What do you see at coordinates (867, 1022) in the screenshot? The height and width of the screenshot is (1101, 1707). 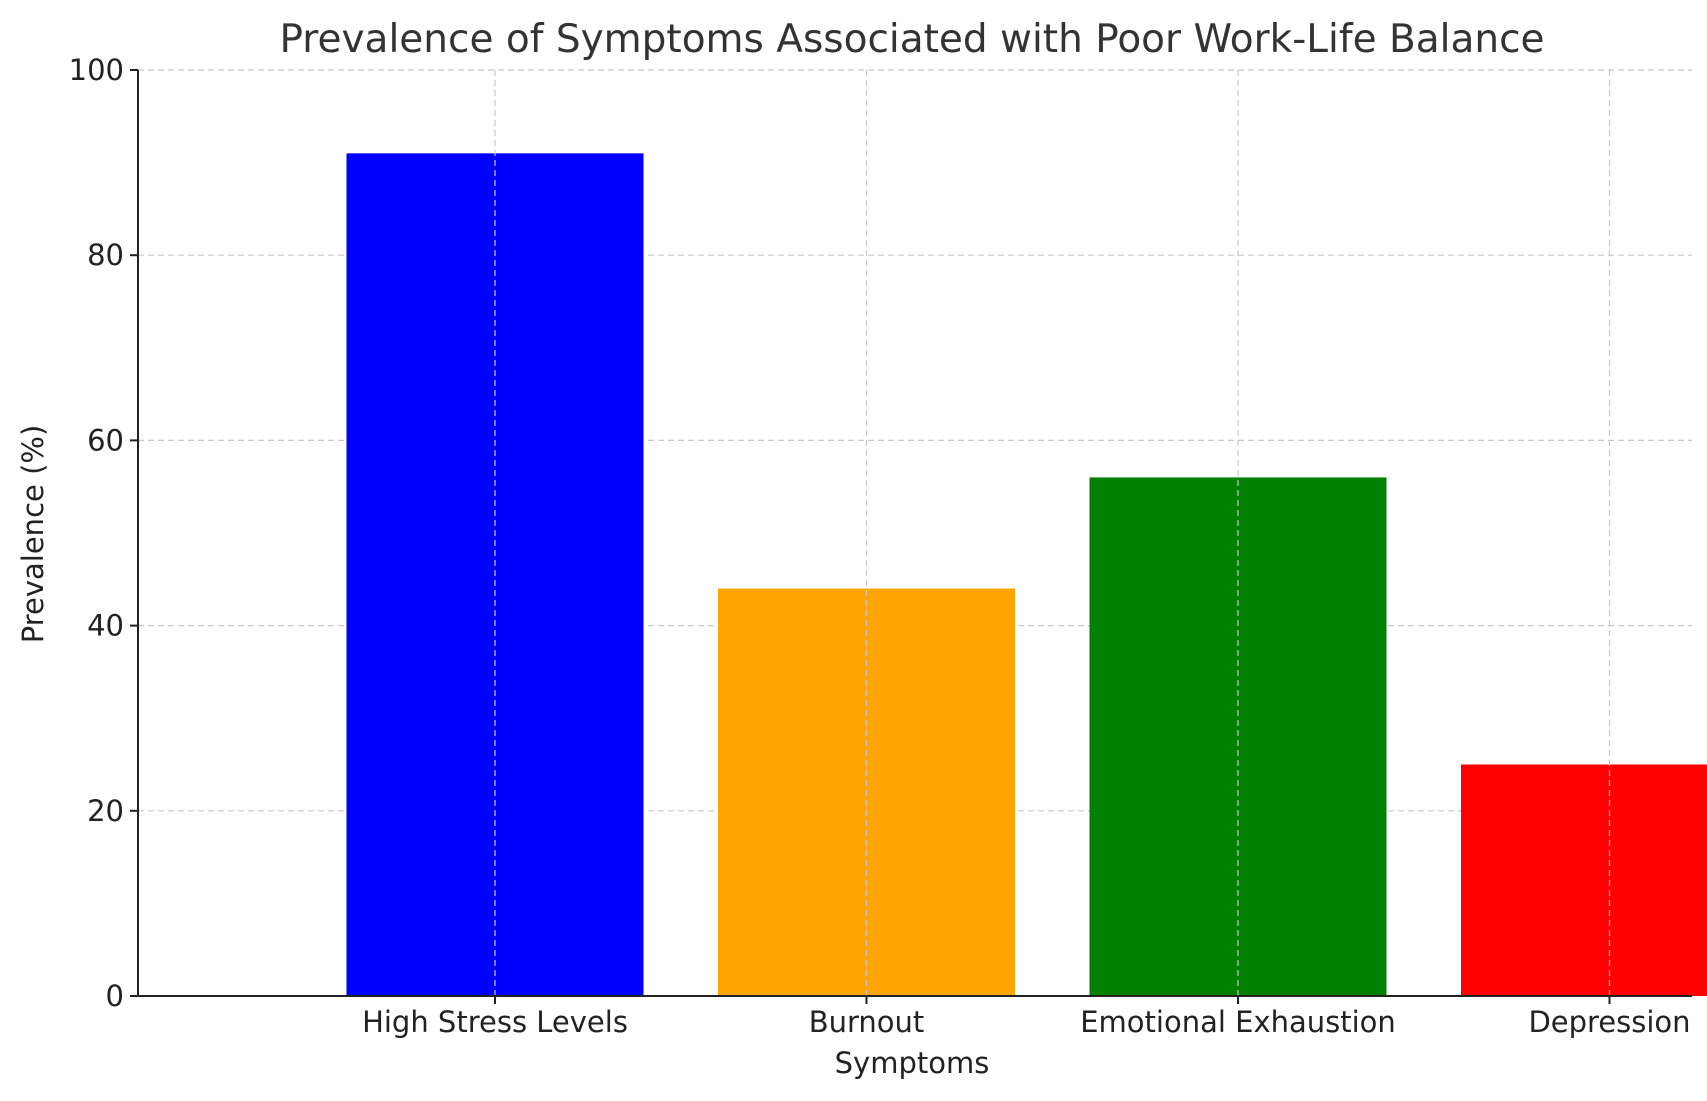 I see `x-tick-label: Burnout` at bounding box center [867, 1022].